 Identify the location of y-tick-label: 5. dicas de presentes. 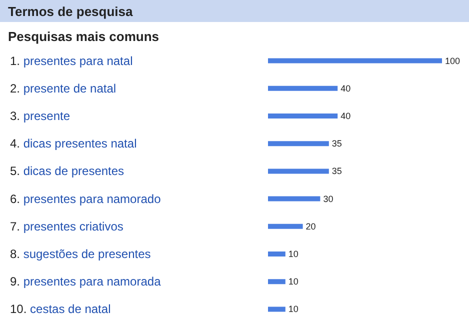
(67, 171).